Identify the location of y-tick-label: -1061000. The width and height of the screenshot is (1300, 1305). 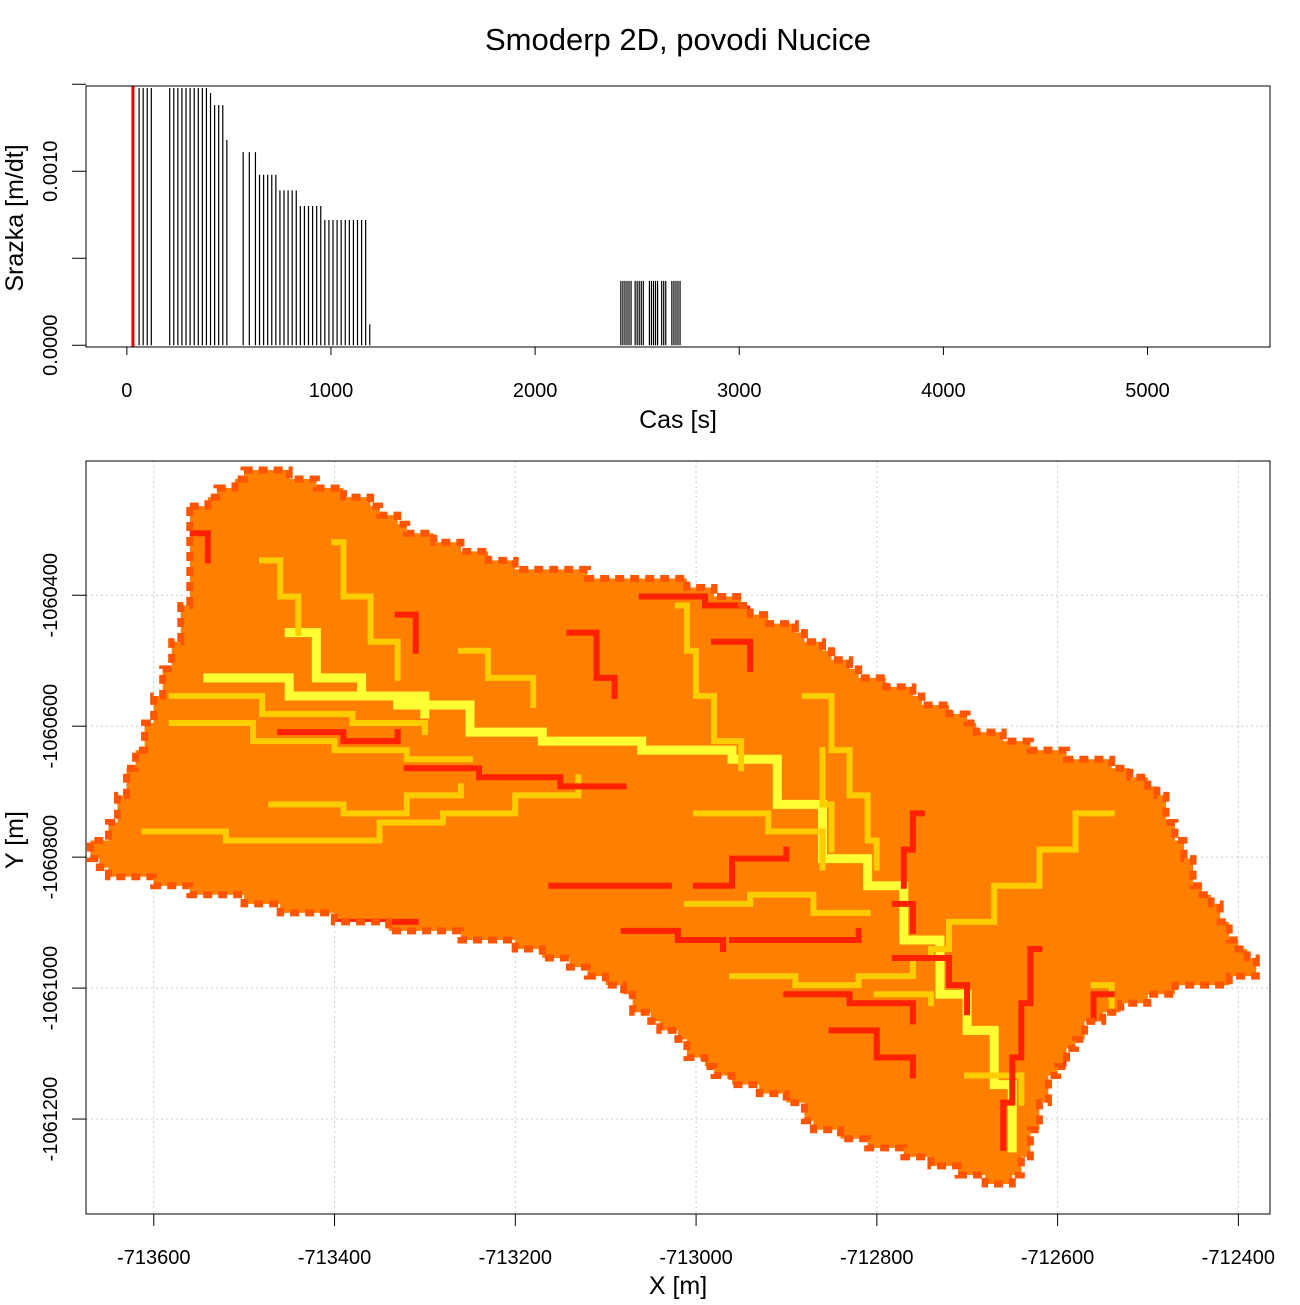
(51, 988).